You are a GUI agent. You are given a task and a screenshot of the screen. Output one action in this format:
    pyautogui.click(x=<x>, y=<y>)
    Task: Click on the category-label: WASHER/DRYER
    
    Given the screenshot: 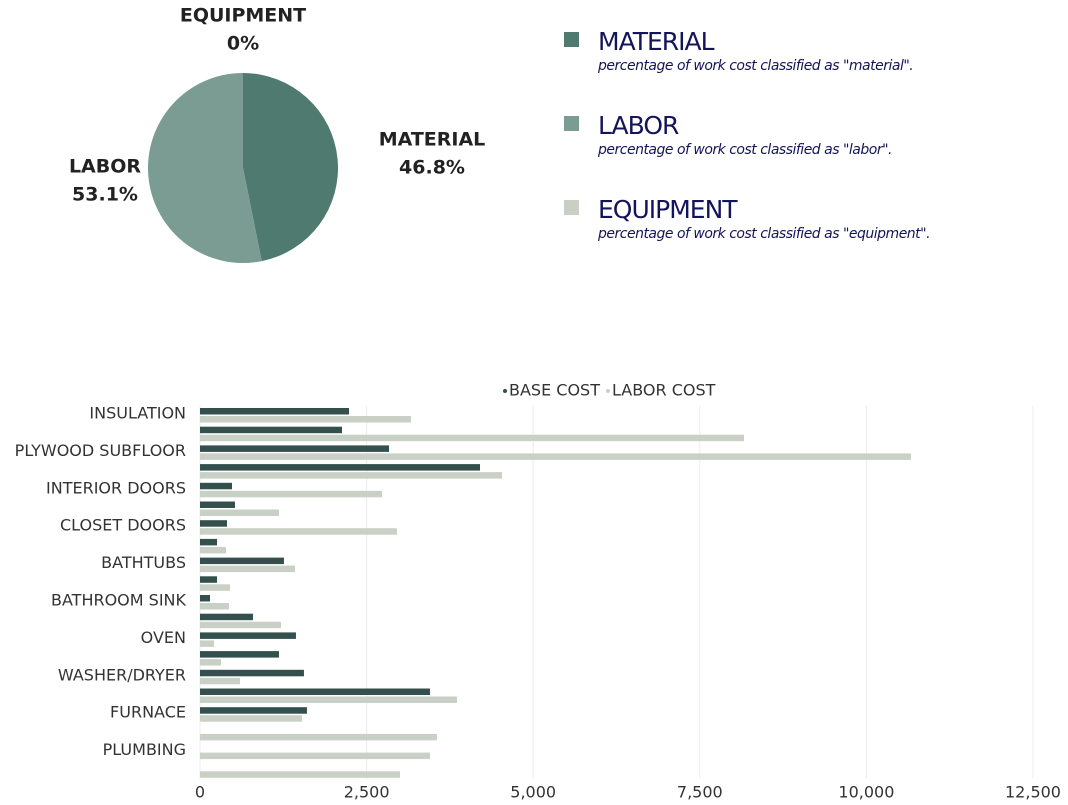 What is the action you would take?
    pyautogui.click(x=122, y=674)
    